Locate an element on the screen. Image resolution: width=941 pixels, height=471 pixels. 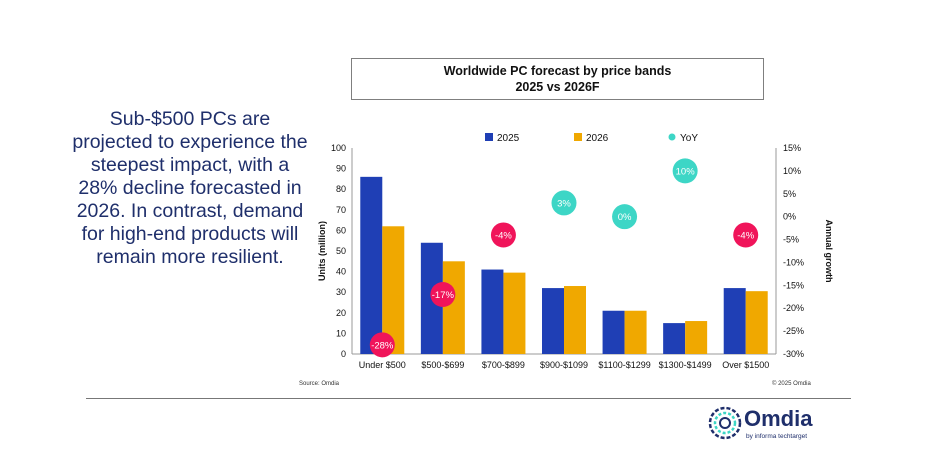
yoy-label: -17% is located at coordinates (443, 295).